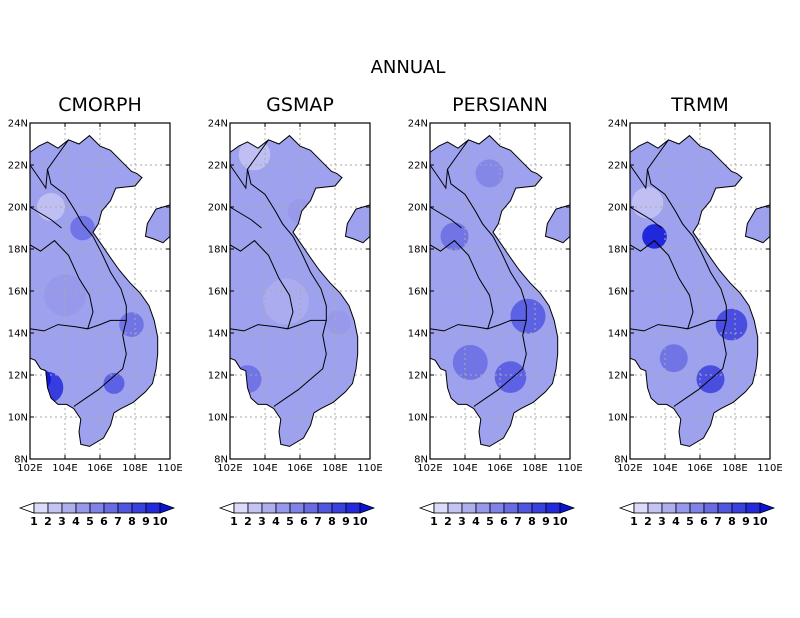 This screenshot has height=618, width=800. What do you see at coordinates (618, 124) in the screenshot?
I see `lat-tick-label: 24N` at bounding box center [618, 124].